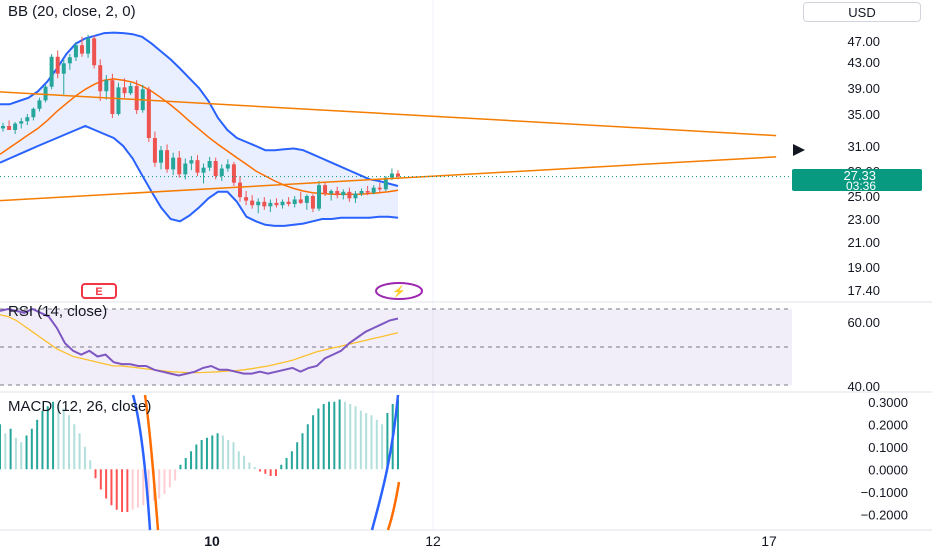  What do you see at coordinates (863, 146) in the screenshot?
I see `price-tick-label: 31.00` at bounding box center [863, 146].